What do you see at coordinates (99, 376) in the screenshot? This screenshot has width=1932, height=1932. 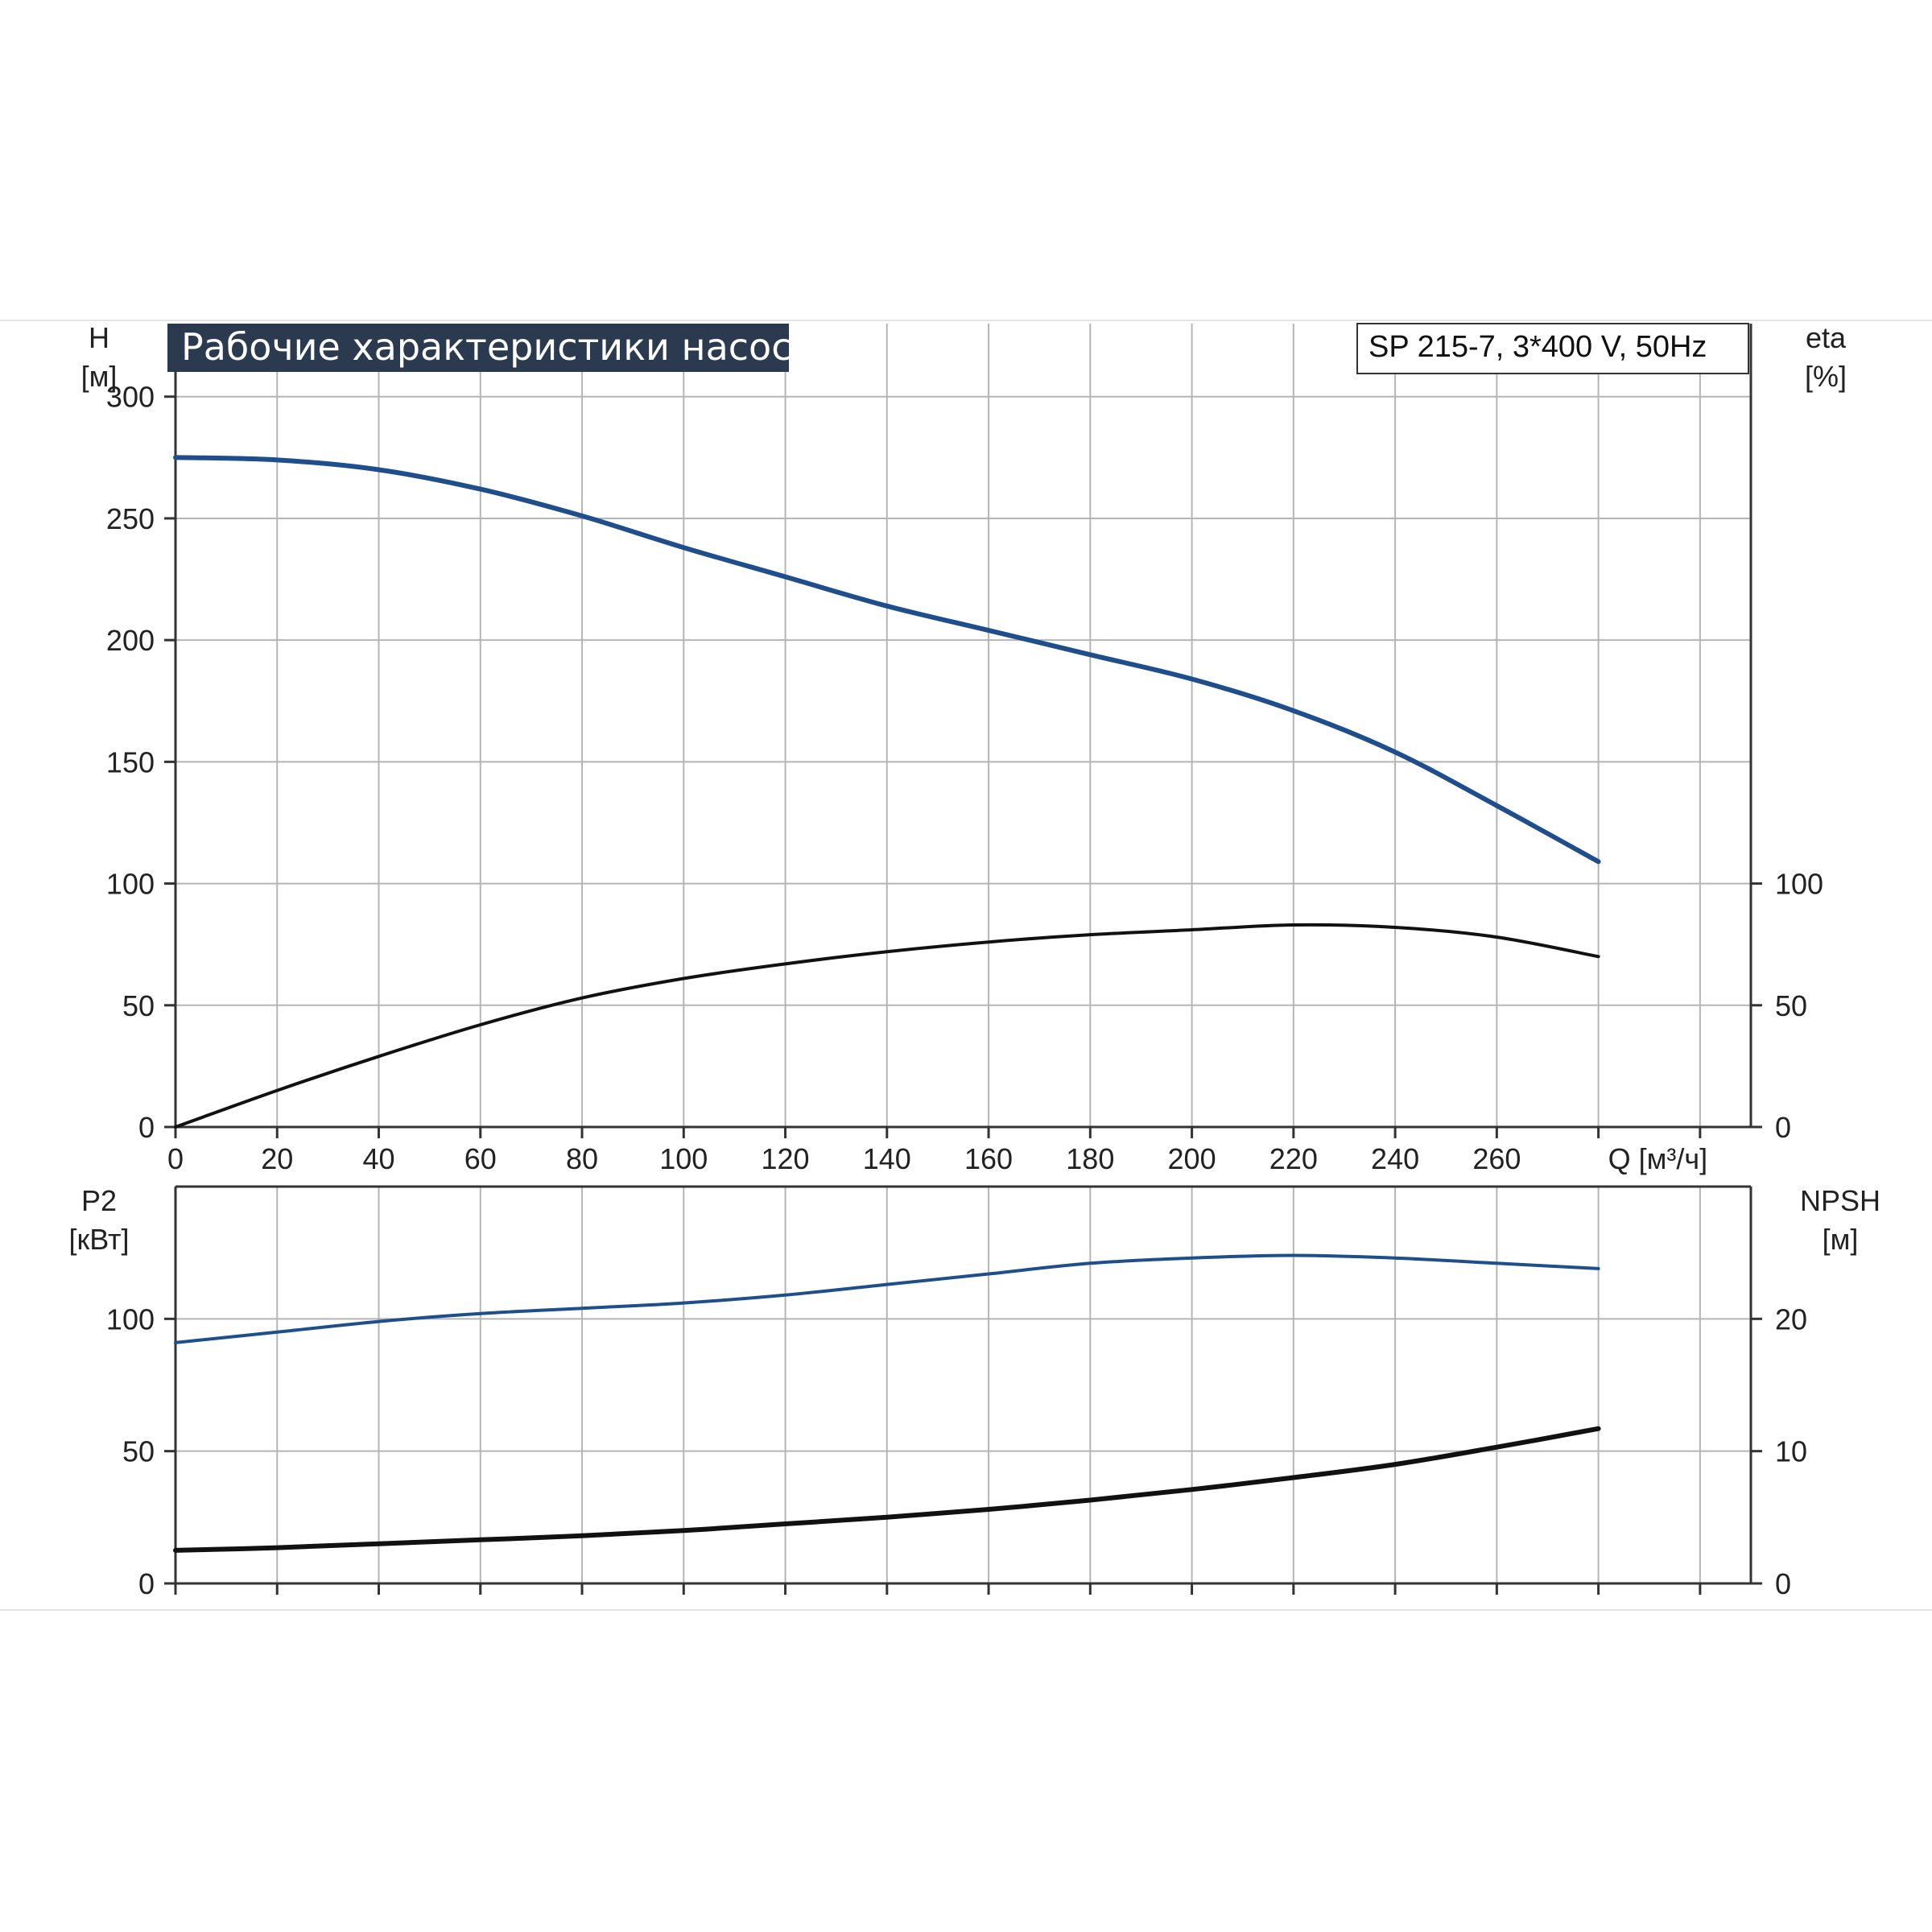 I see `top-left-axis-unit: [м]` at bounding box center [99, 376].